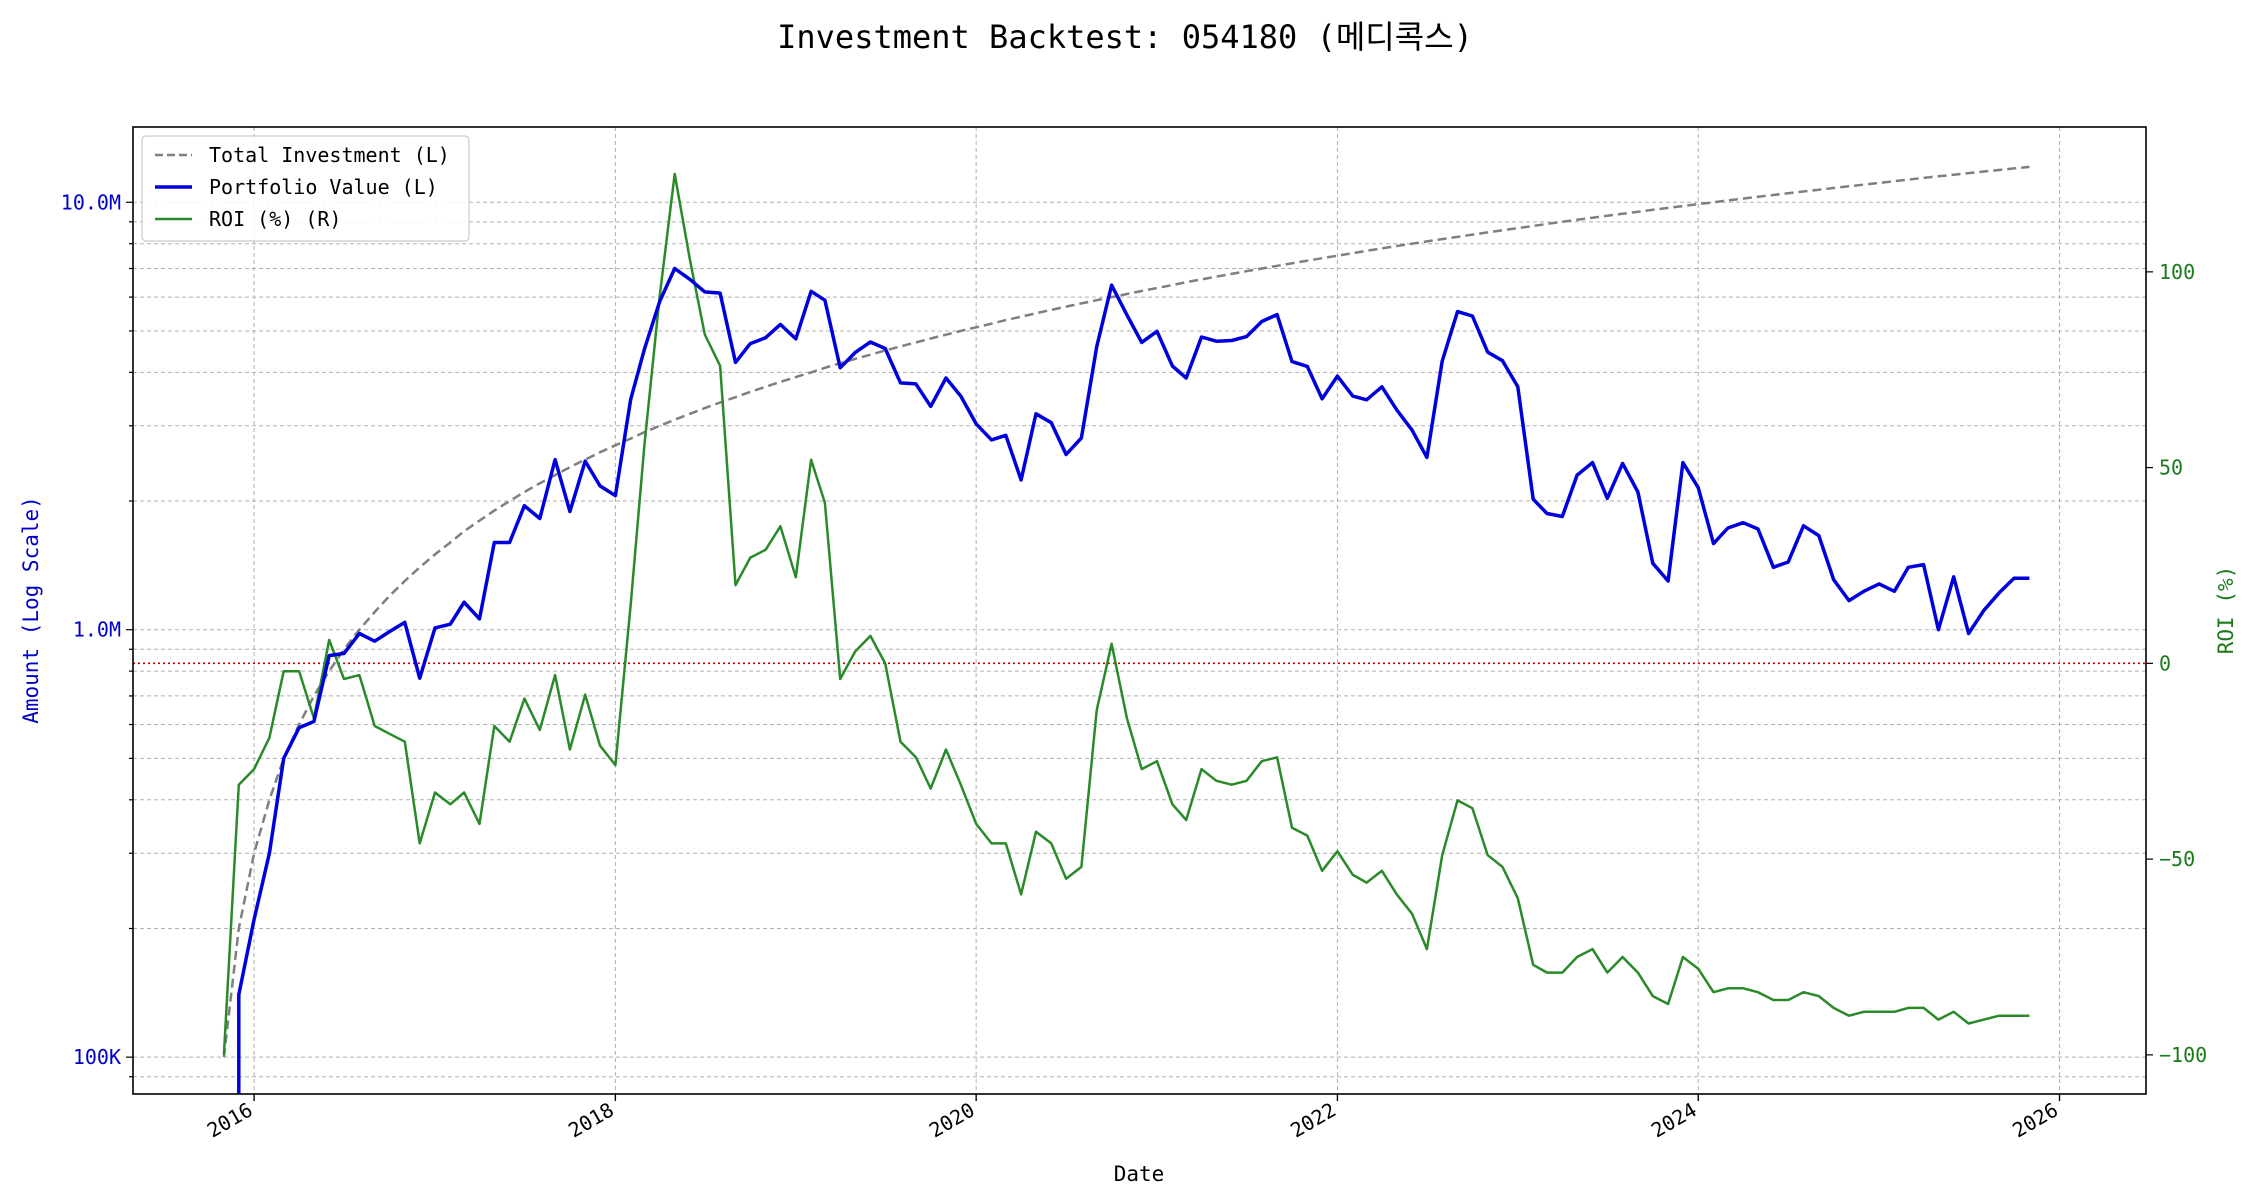 Image resolution: width=2250 pixels, height=1200 pixels. What do you see at coordinates (2177, 272) in the screenshot?
I see `y-right-tick-label: 100` at bounding box center [2177, 272].